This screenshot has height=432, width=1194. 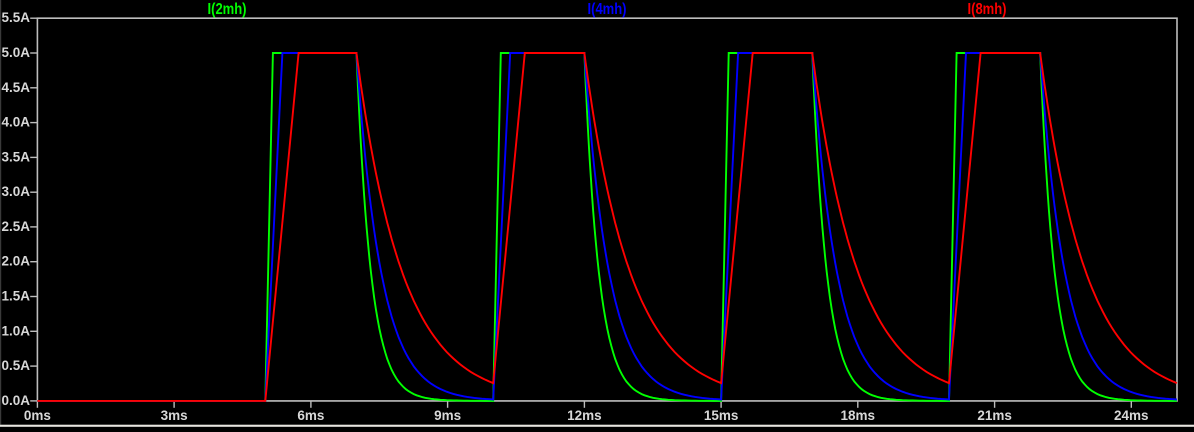 What do you see at coordinates (15, 17) in the screenshot?
I see `svg-text: 5.5A` at bounding box center [15, 17].